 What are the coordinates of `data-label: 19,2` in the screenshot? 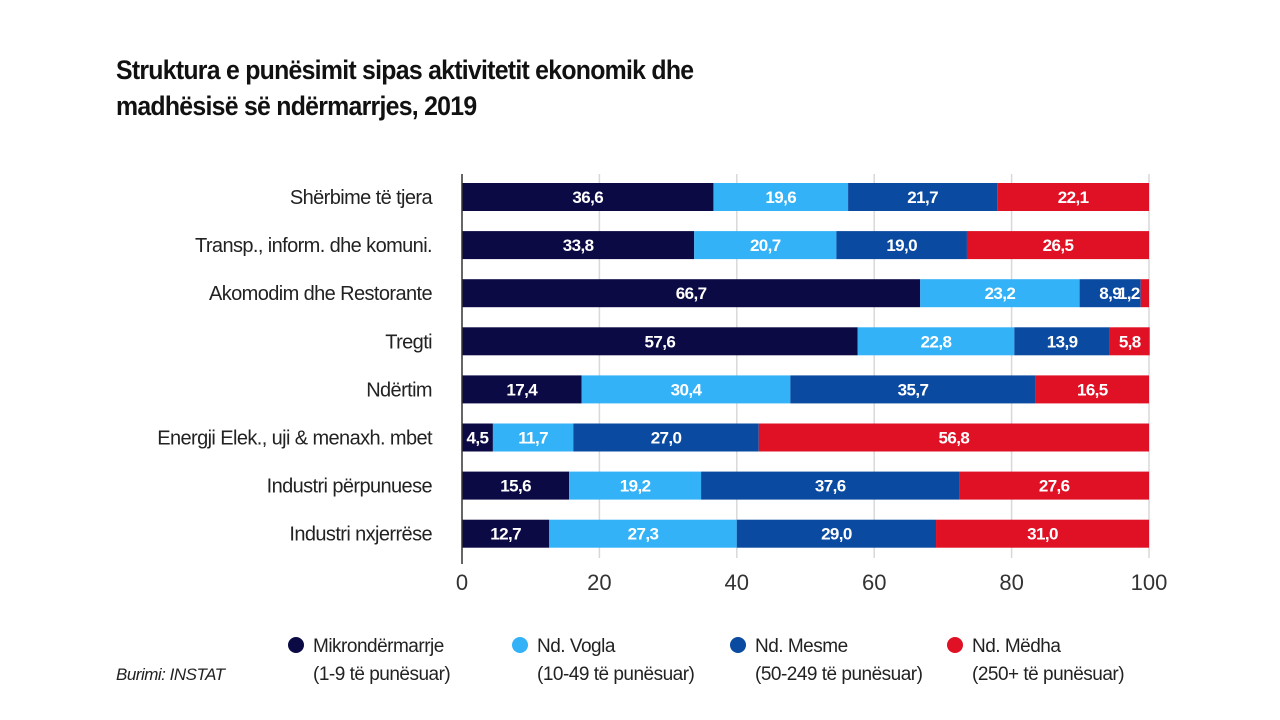 It's located at (635, 486).